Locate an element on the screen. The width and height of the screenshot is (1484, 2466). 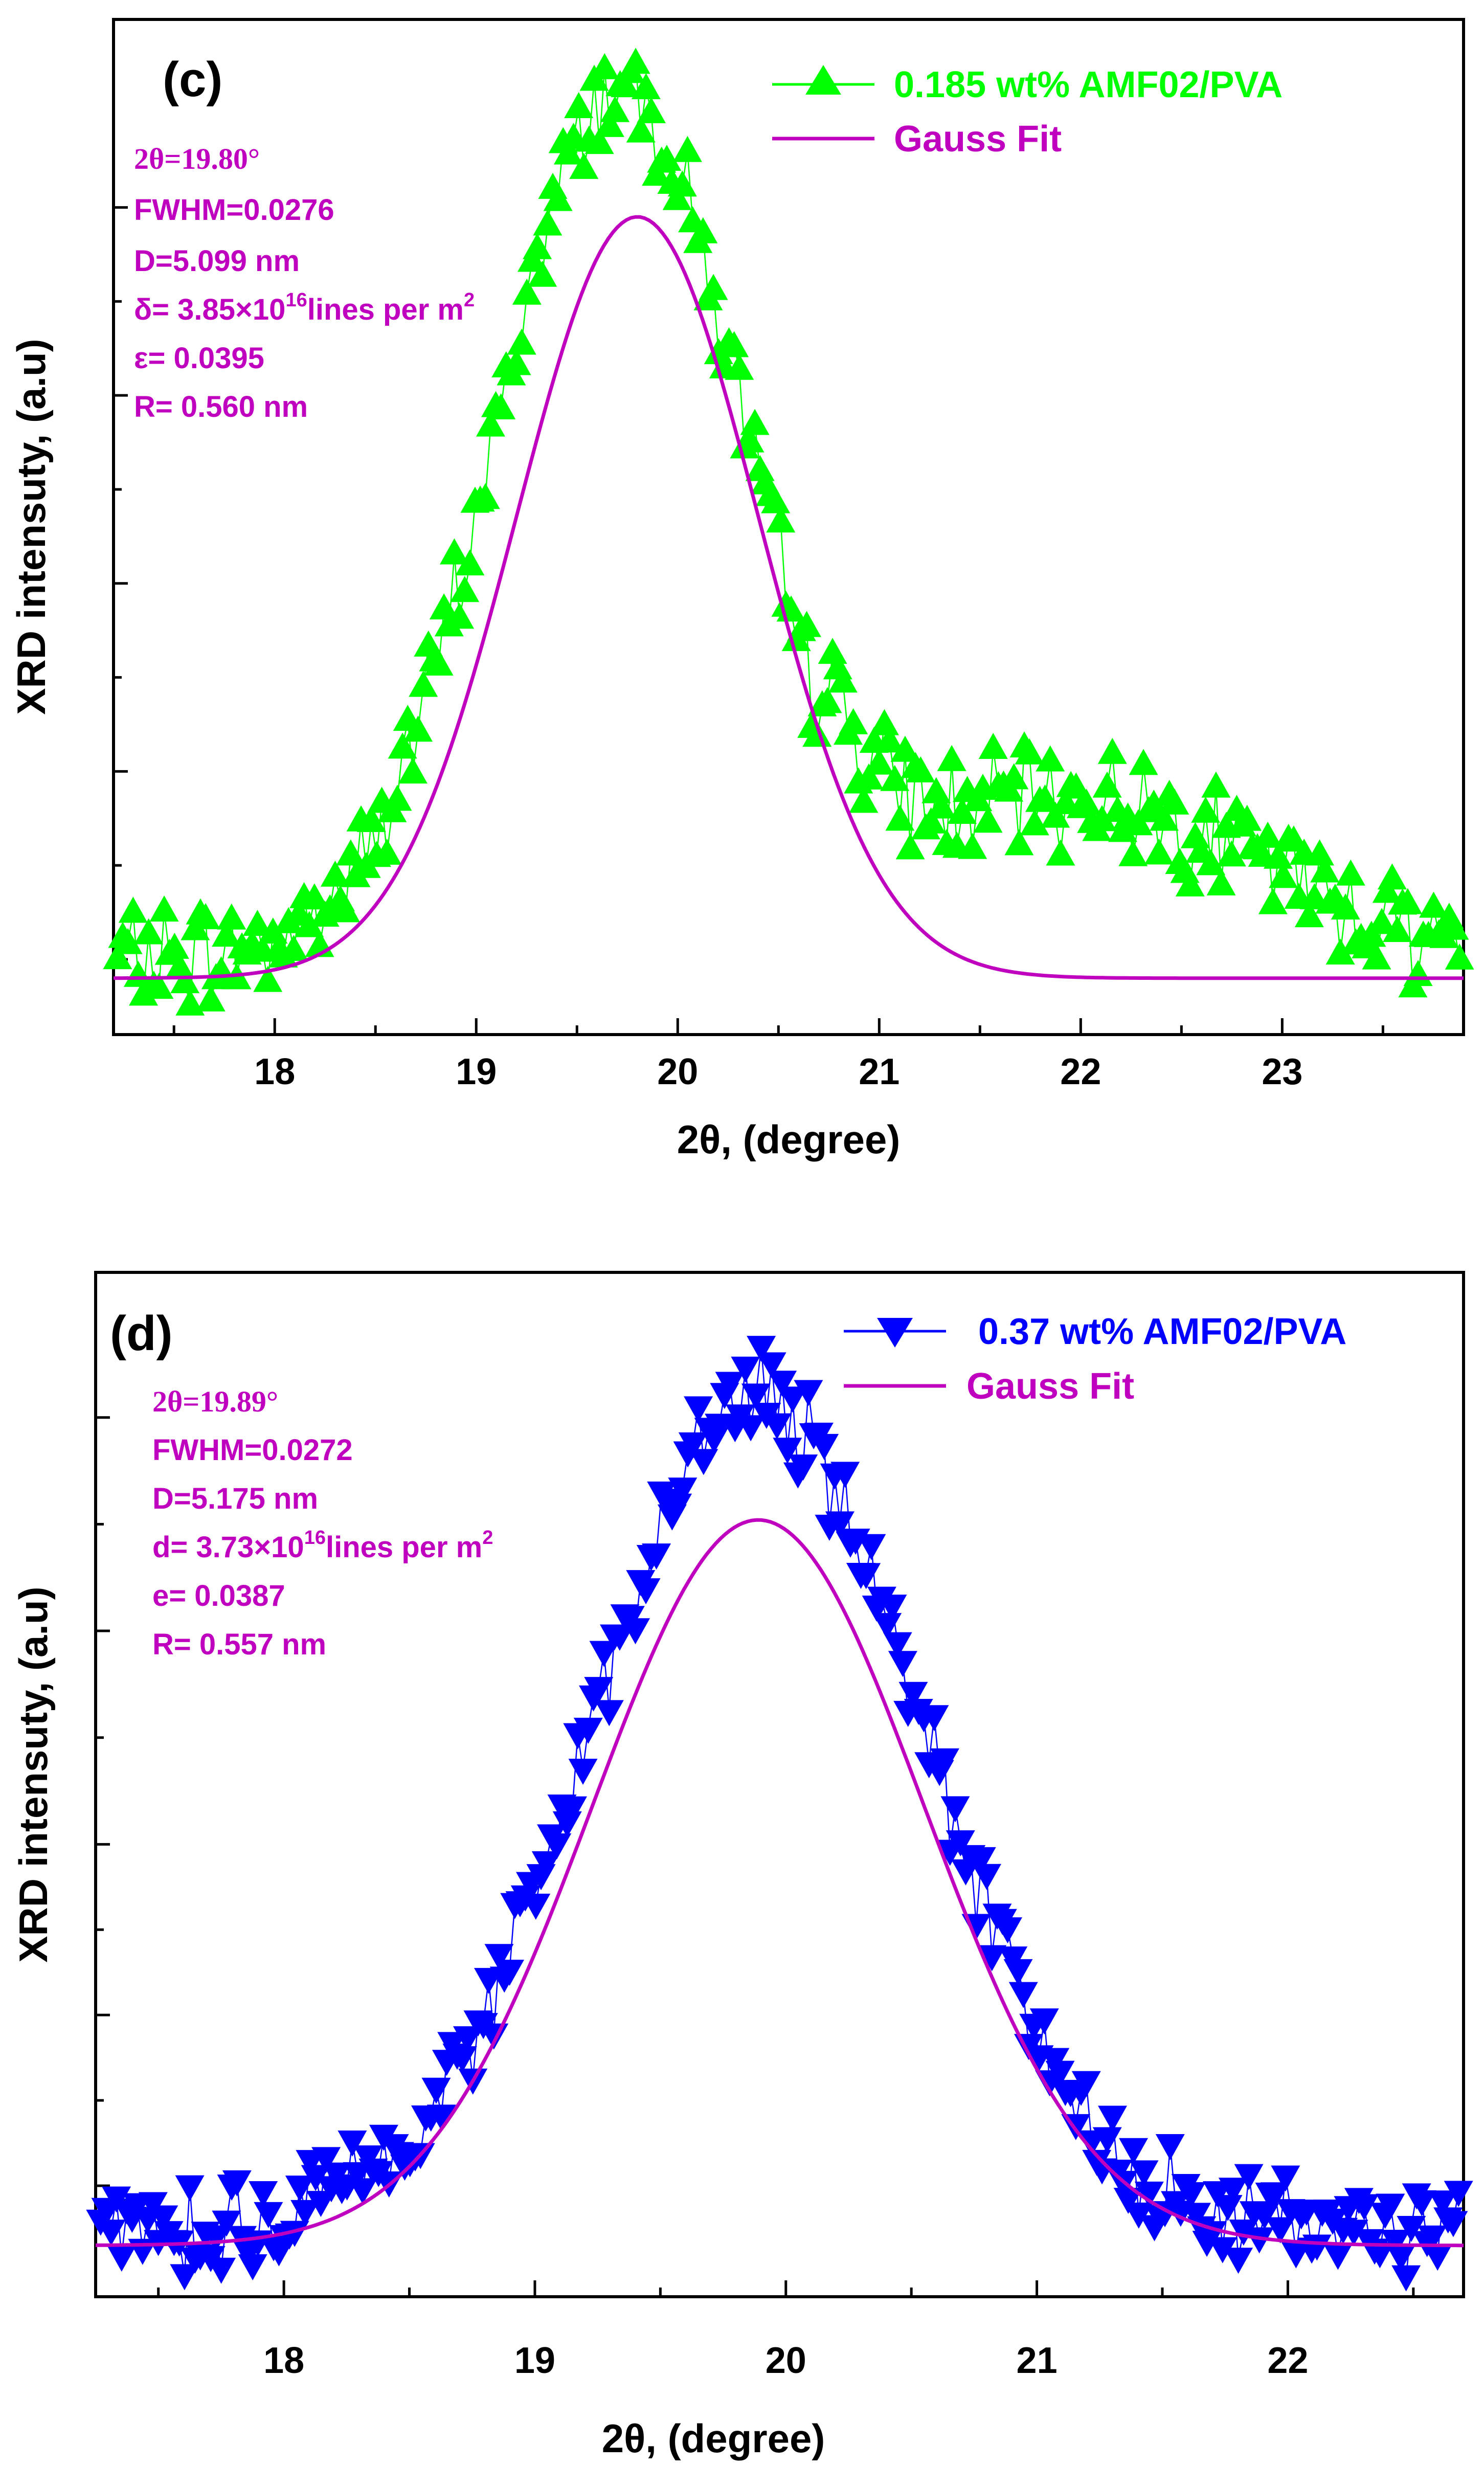
annotation-dislocation-prefix: d= 3.73×10 is located at coordinates (228, 1547).